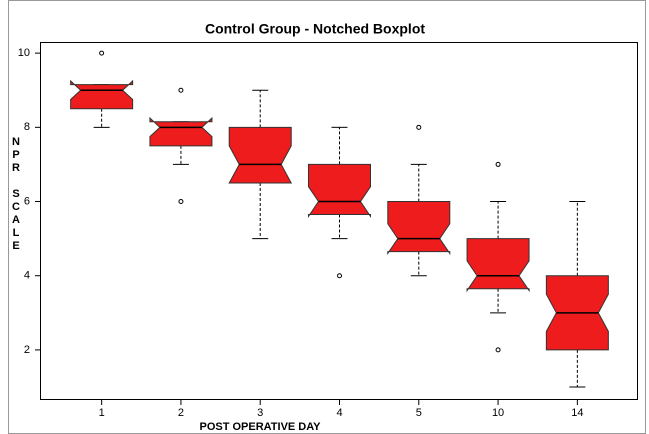  Describe the element at coordinates (260, 427) in the screenshot. I see `x-axis-label: POST OPERATIVE DAY` at that location.